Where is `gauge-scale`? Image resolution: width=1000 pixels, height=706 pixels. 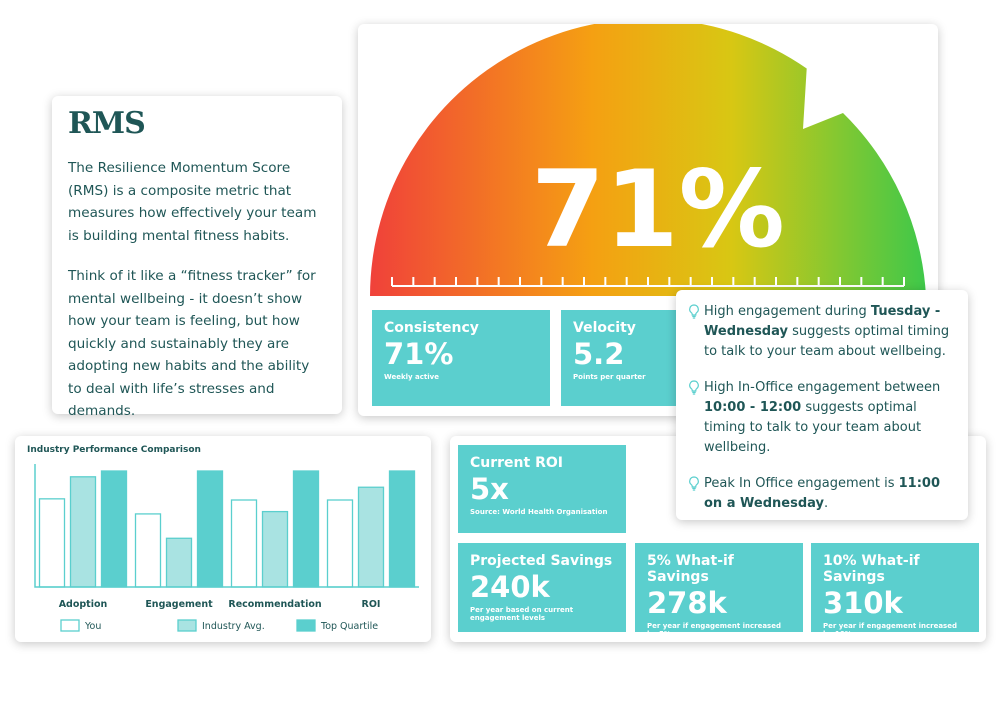
gauge-scale is located at coordinates (648, 282).